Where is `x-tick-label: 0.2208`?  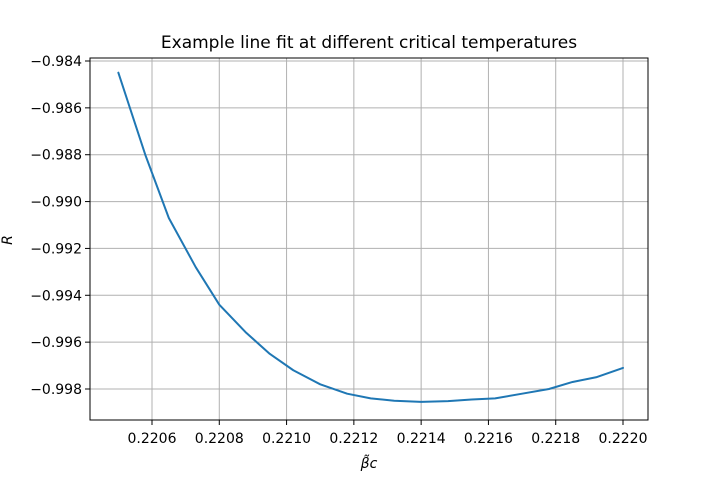 x-tick-label: 0.2208 is located at coordinates (219, 439).